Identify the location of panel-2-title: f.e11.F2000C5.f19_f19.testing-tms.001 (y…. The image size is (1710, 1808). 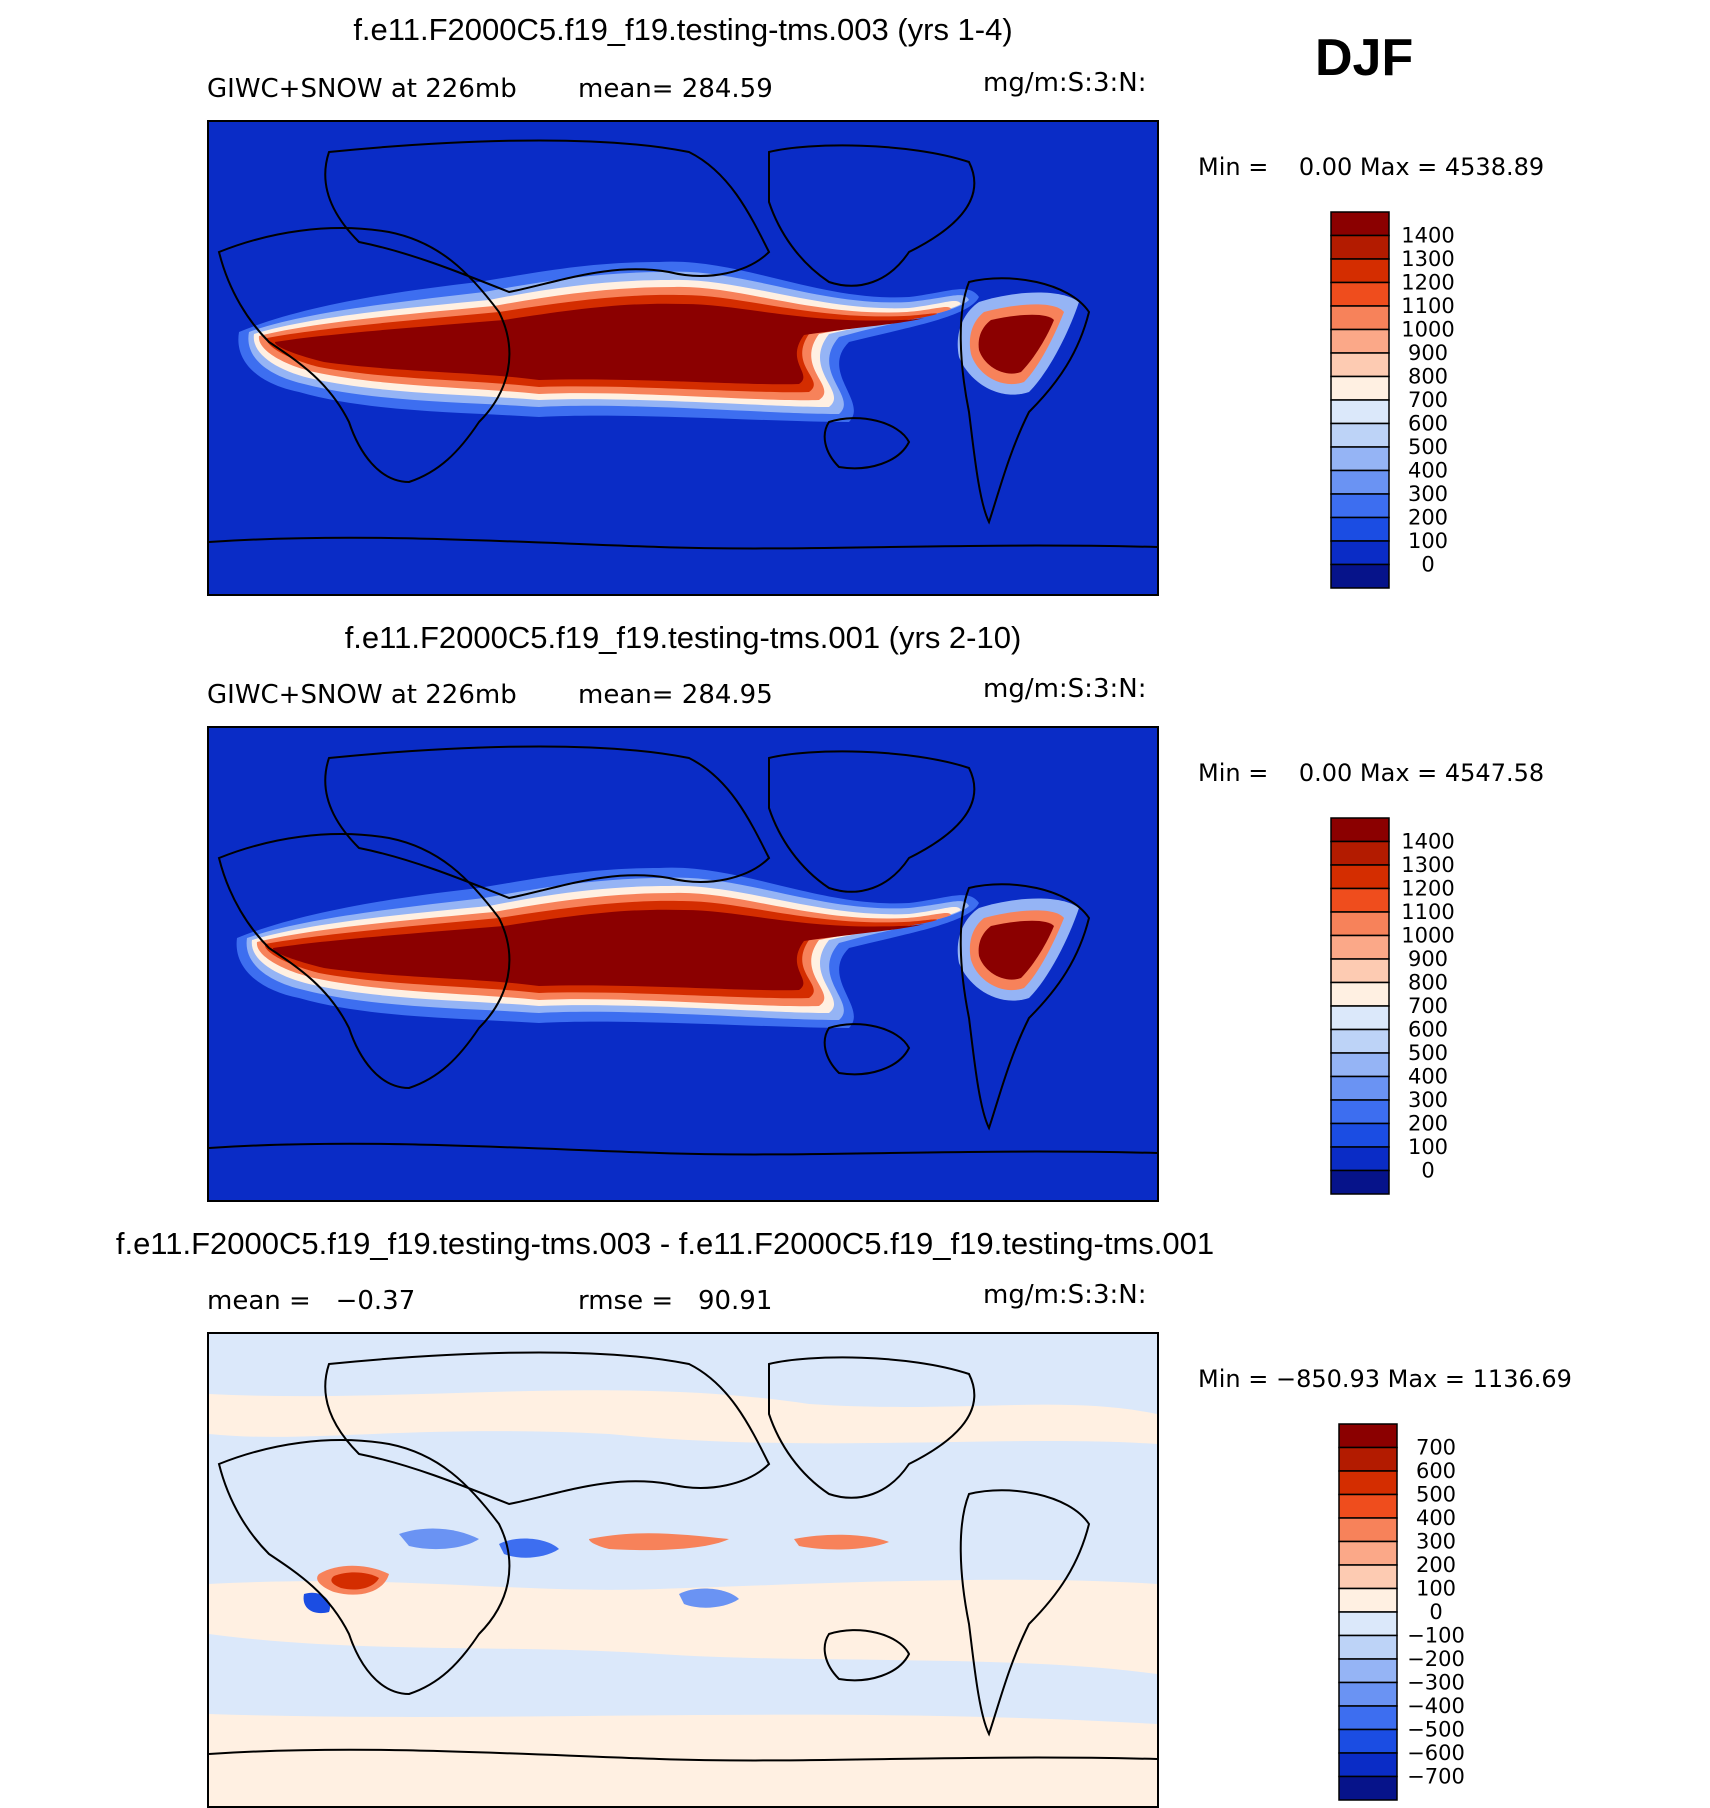
(683, 637).